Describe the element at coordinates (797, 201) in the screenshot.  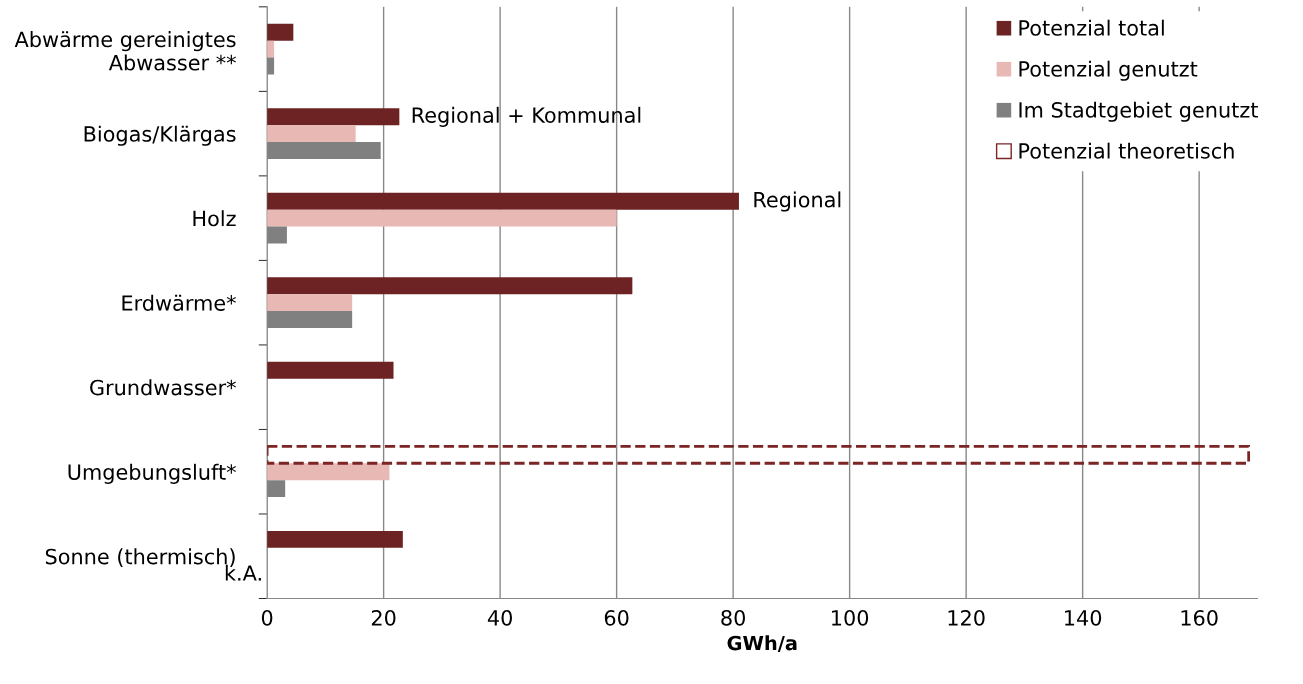
I see `annotation: Regional` at that location.